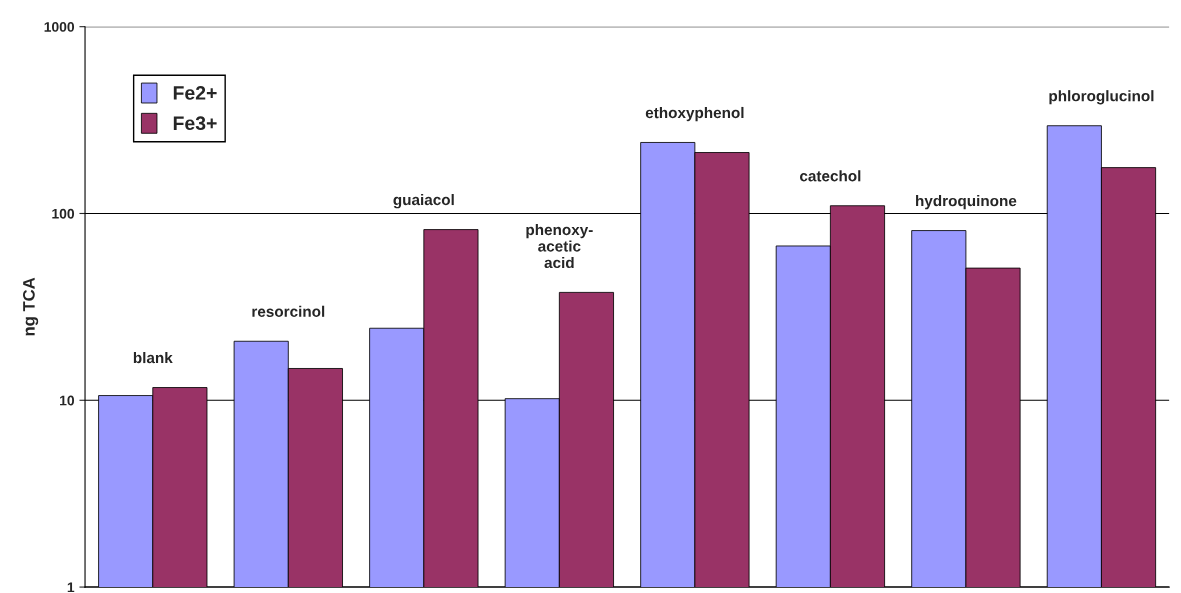 This screenshot has width=1181, height=593. Describe the element at coordinates (830, 176) in the screenshot. I see `x-tick-label: catechol` at that location.